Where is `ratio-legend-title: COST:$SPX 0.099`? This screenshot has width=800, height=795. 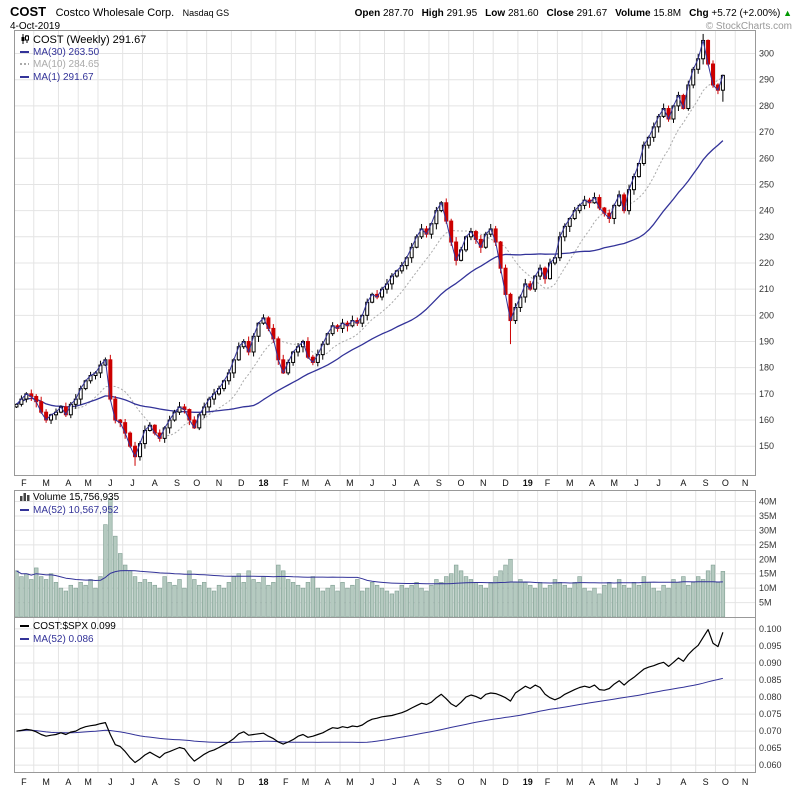 ratio-legend-title: COST:$SPX 0.099 is located at coordinates (74, 626).